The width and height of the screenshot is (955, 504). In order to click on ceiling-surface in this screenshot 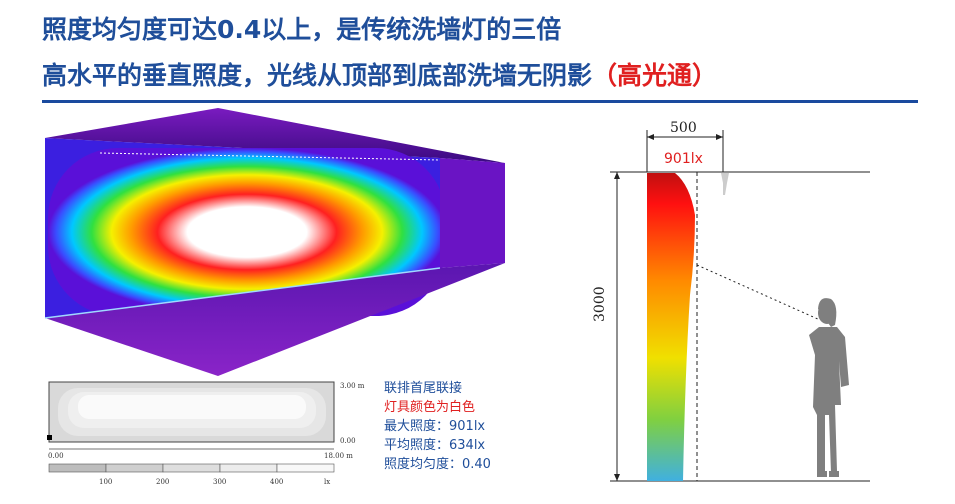, I will do `click(275, 135)`.